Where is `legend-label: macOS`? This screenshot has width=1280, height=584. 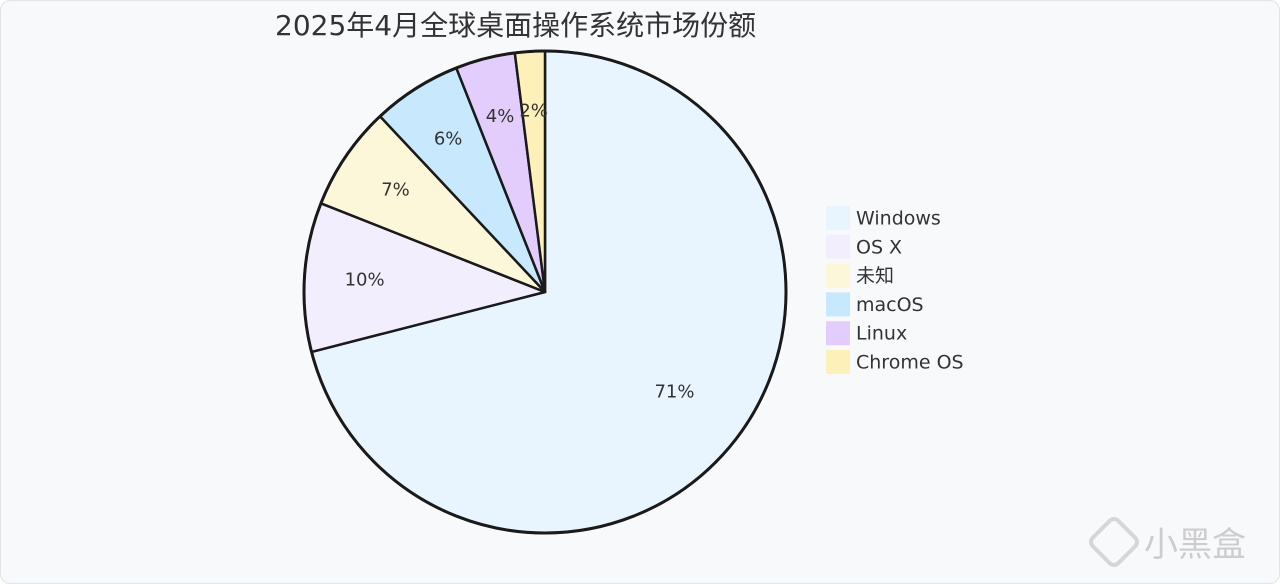
legend-label: macOS is located at coordinates (890, 305).